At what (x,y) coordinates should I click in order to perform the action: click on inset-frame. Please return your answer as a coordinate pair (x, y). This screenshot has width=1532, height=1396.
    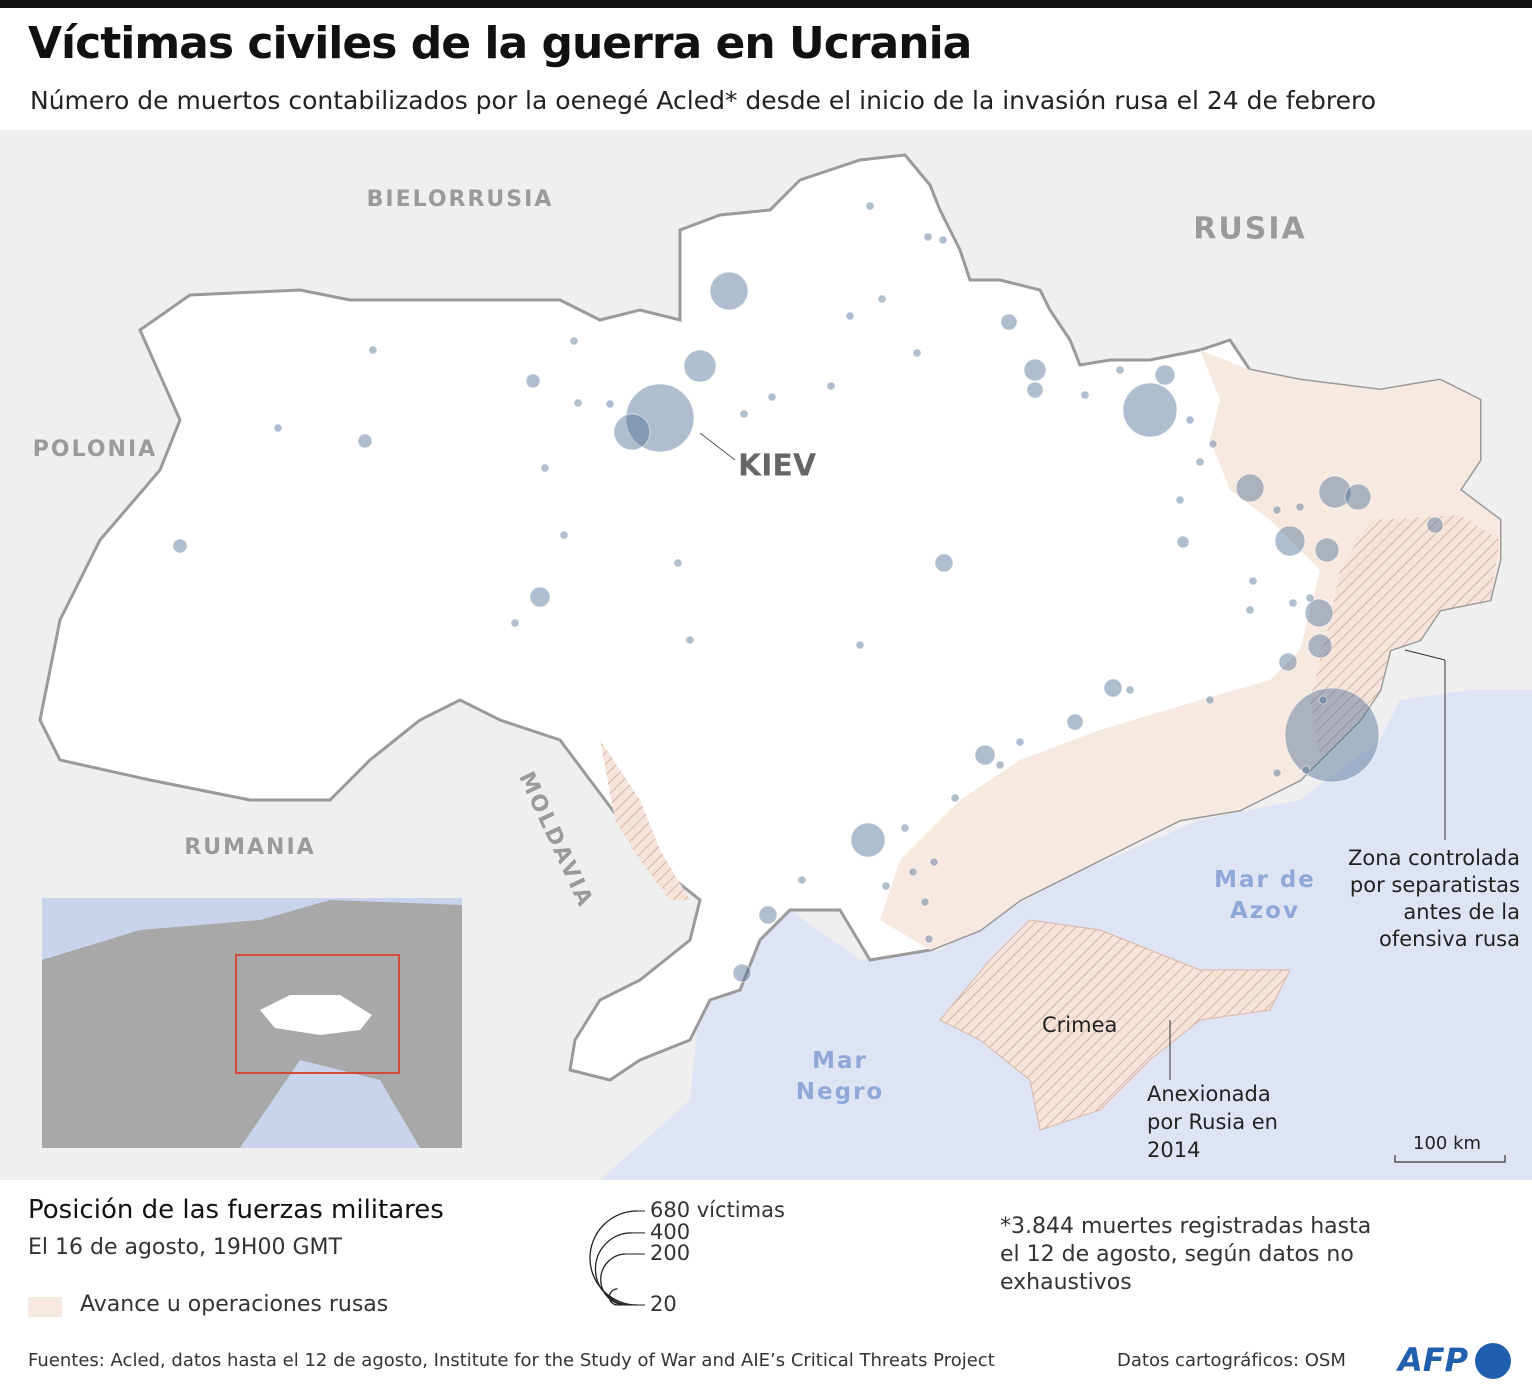
    Looking at the image, I should click on (317, 1014).